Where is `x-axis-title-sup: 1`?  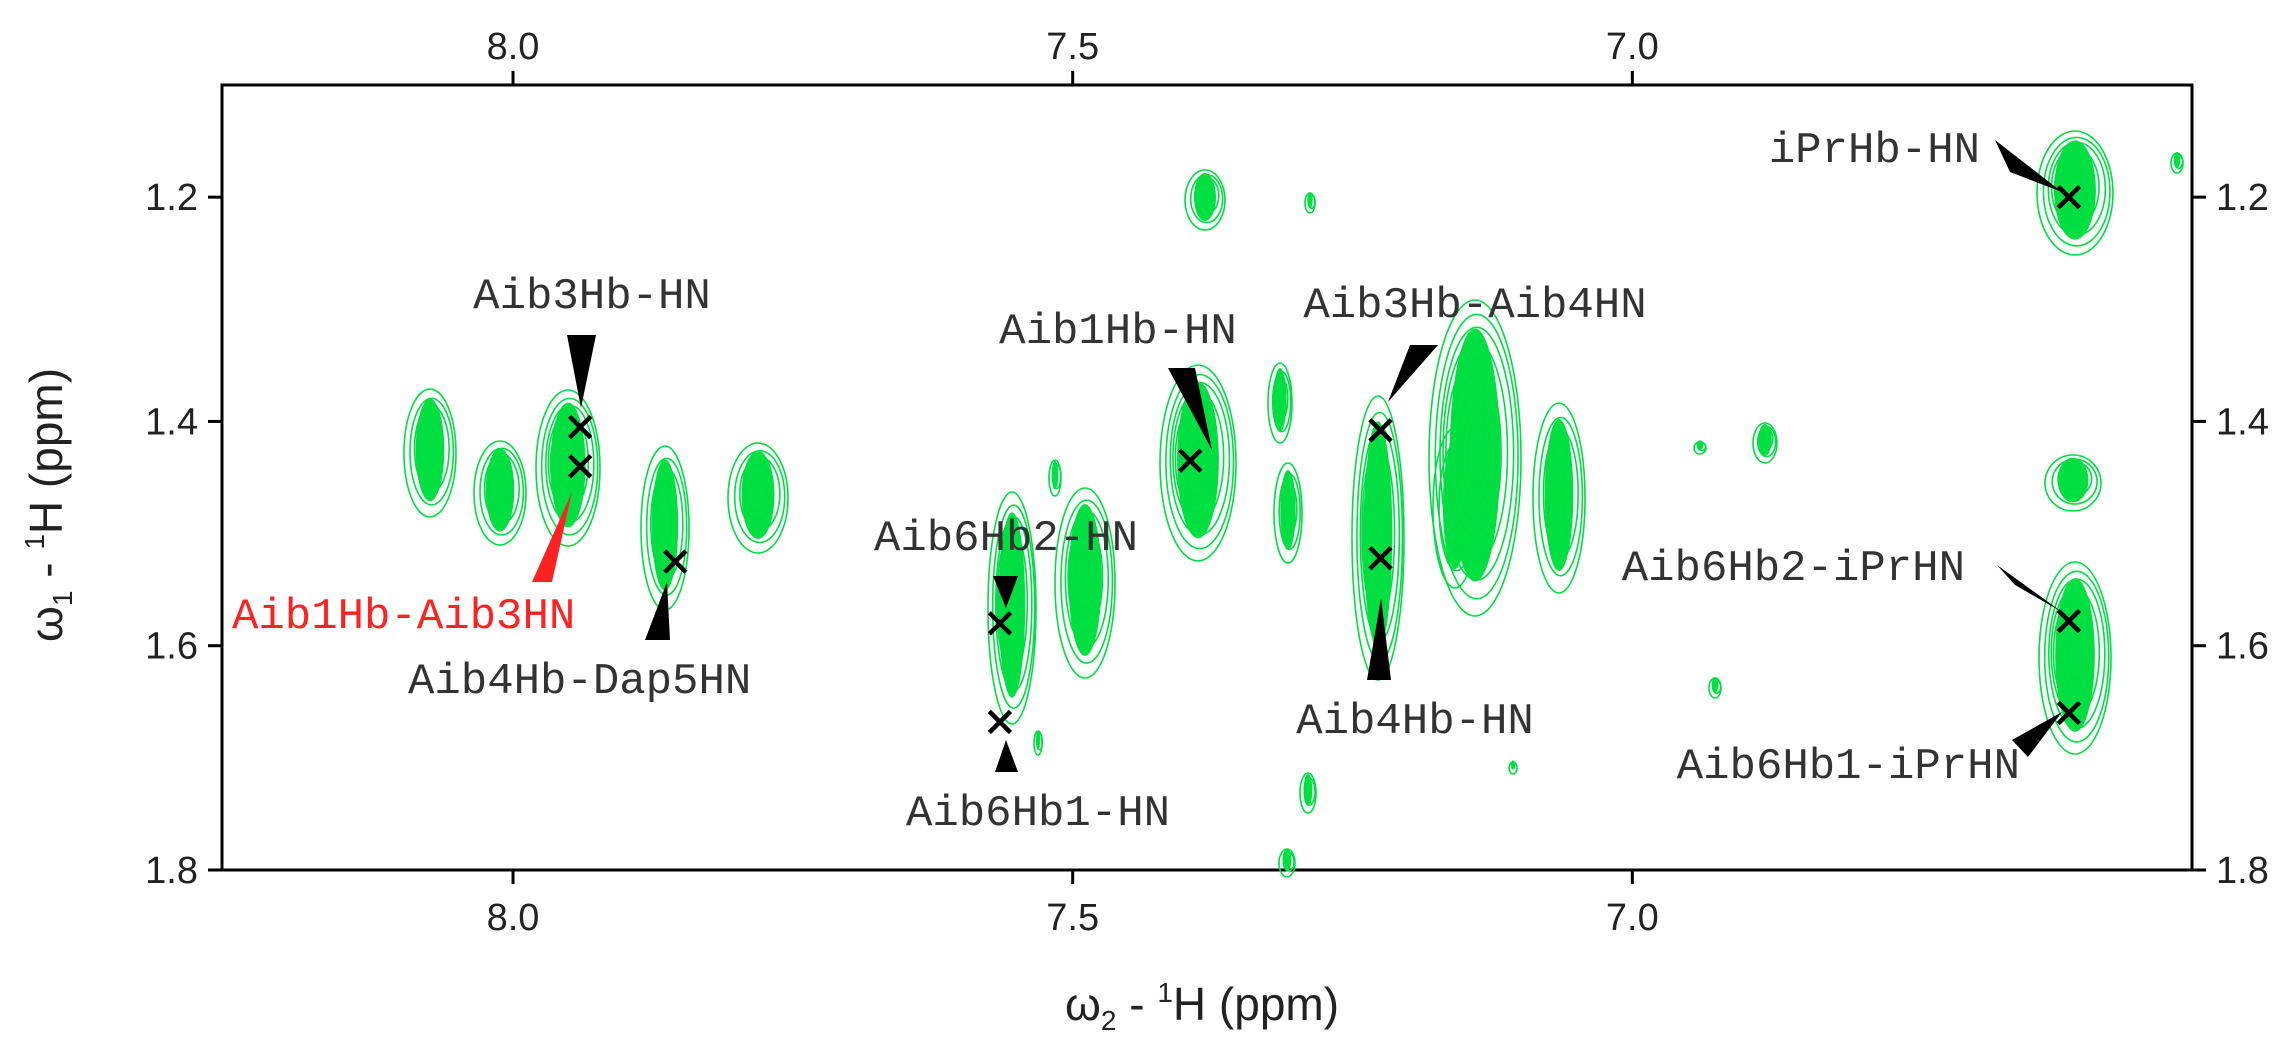 x-axis-title-sup: 1 is located at coordinates (1165, 992).